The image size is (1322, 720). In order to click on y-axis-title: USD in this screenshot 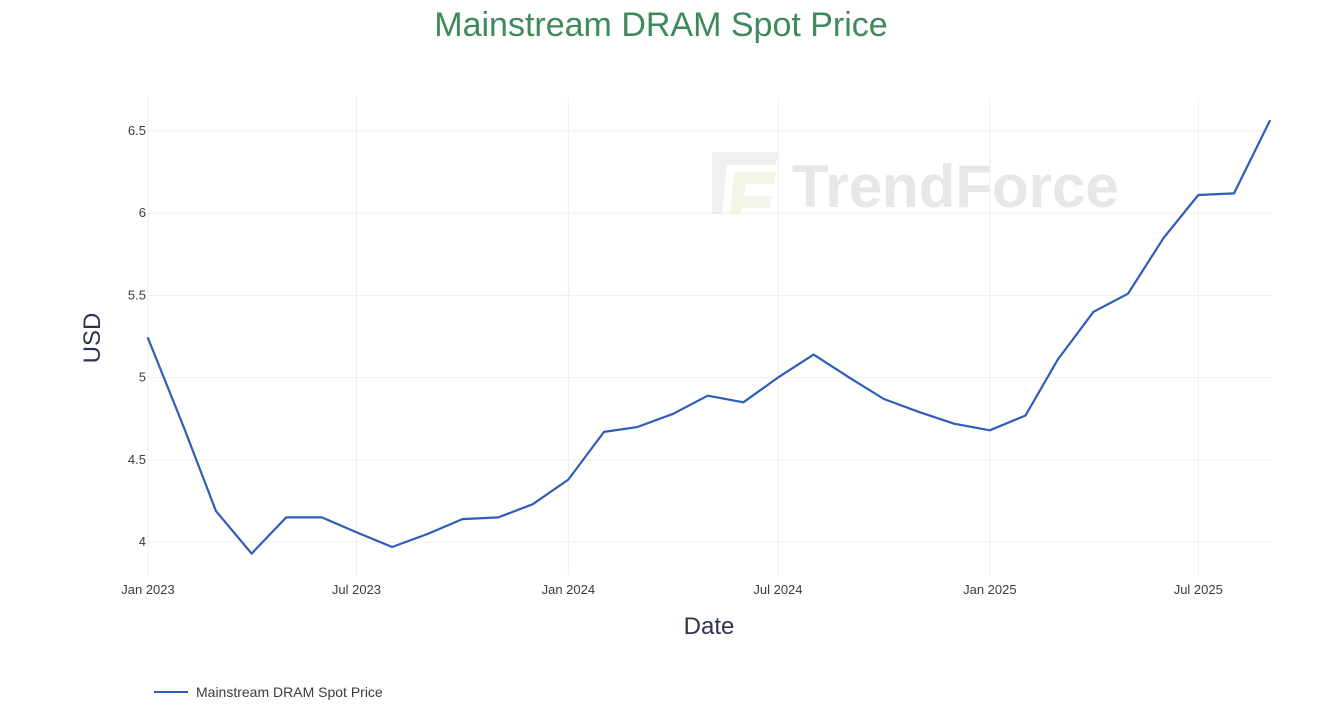, I will do `click(92, 338)`.